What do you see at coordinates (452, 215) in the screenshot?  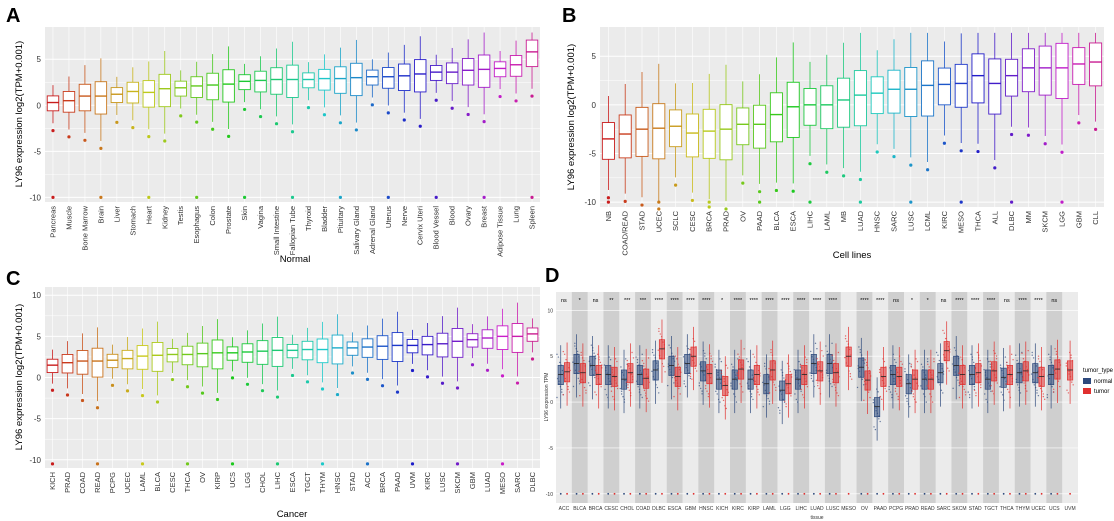 I see `x-tick-label: Blood` at bounding box center [452, 215].